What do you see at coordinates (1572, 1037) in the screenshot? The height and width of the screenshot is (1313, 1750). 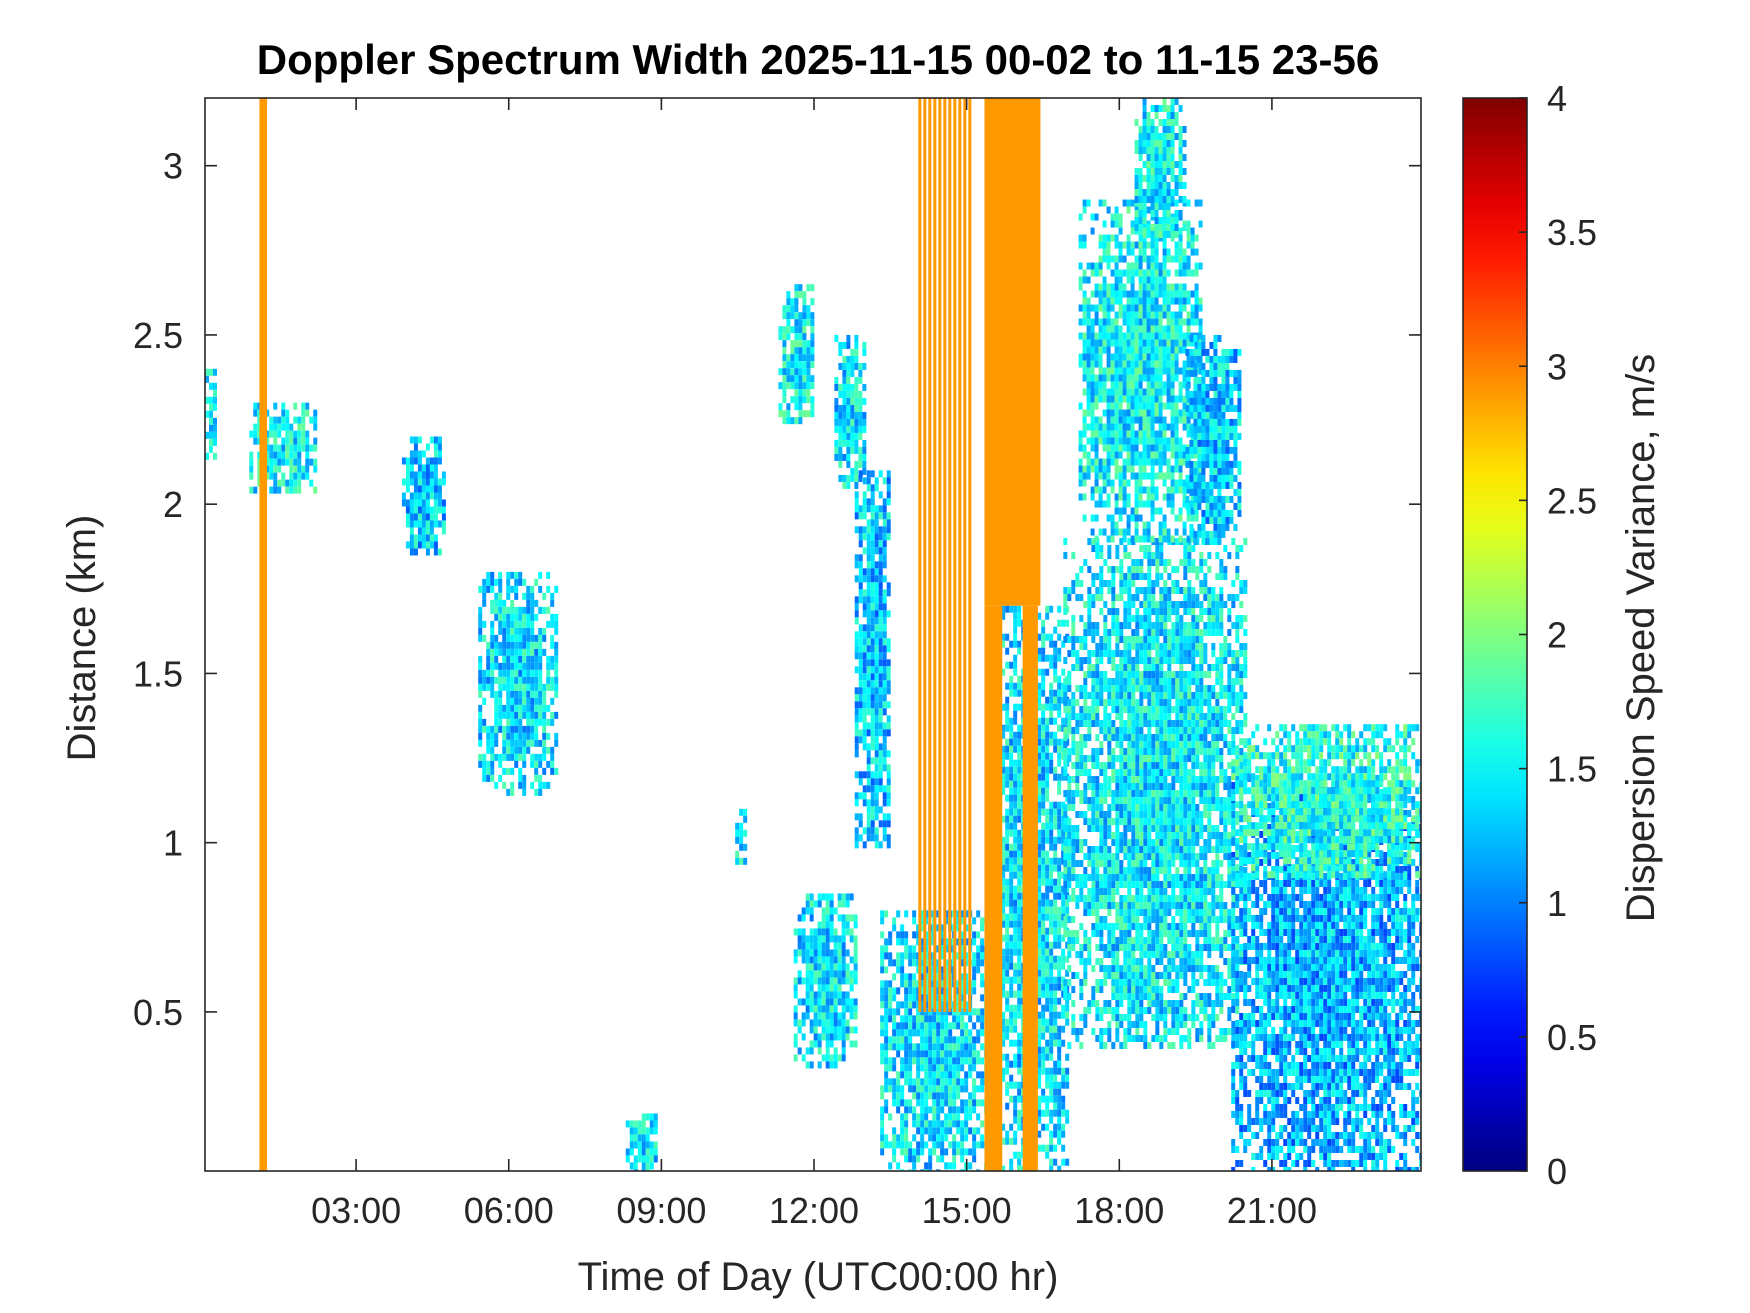 I see `colorbar-tick-label: 0.5` at bounding box center [1572, 1037].